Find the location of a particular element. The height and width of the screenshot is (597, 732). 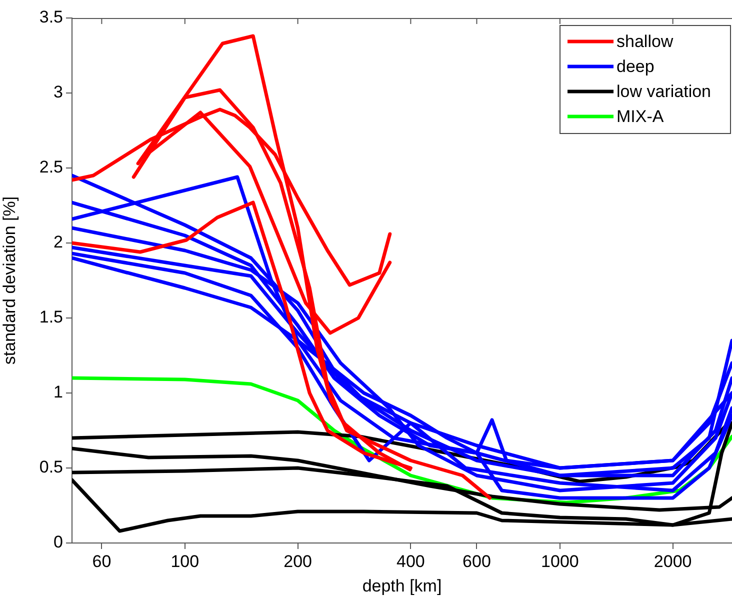

x-tick-label: 100 is located at coordinates (185, 561).